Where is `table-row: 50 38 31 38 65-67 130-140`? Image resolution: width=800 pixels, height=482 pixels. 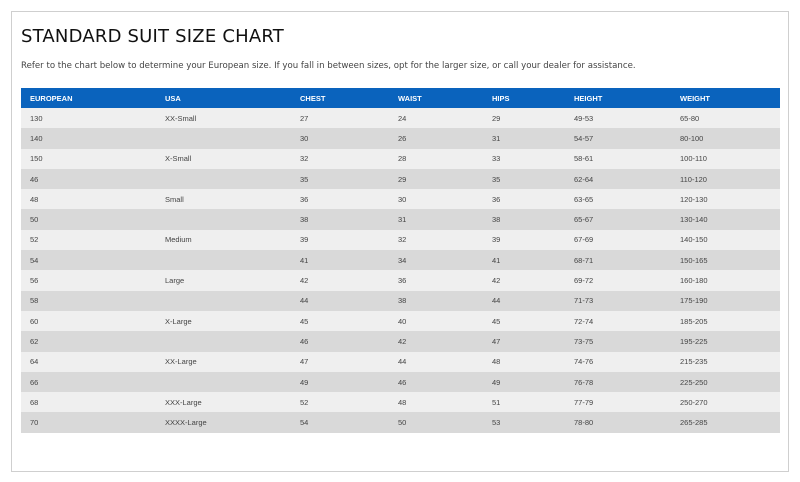 table-row: 50 38 31 38 65-67 130-140 is located at coordinates (400, 219).